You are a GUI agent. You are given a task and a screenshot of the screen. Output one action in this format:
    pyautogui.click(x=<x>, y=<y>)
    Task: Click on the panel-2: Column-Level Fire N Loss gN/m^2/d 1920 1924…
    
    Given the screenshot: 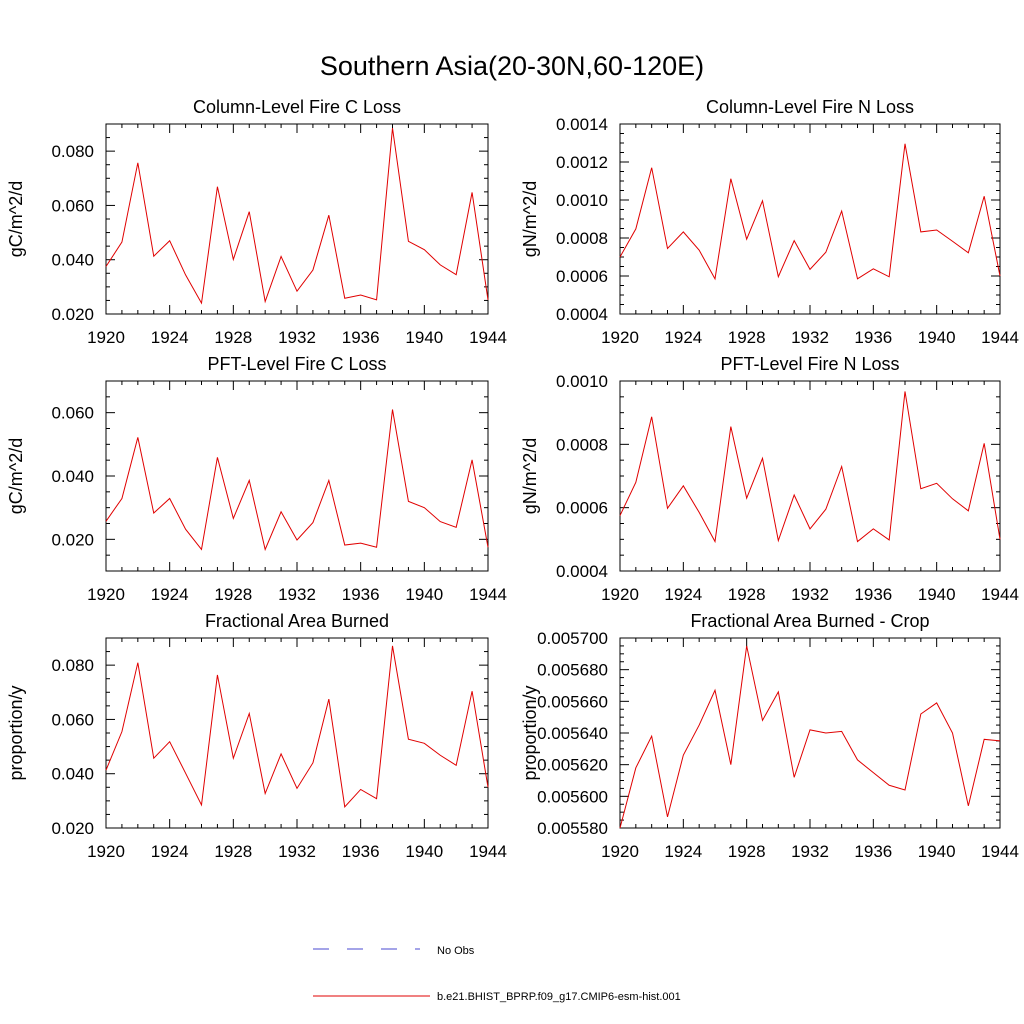 What is the action you would take?
    pyautogui.click(x=769, y=222)
    